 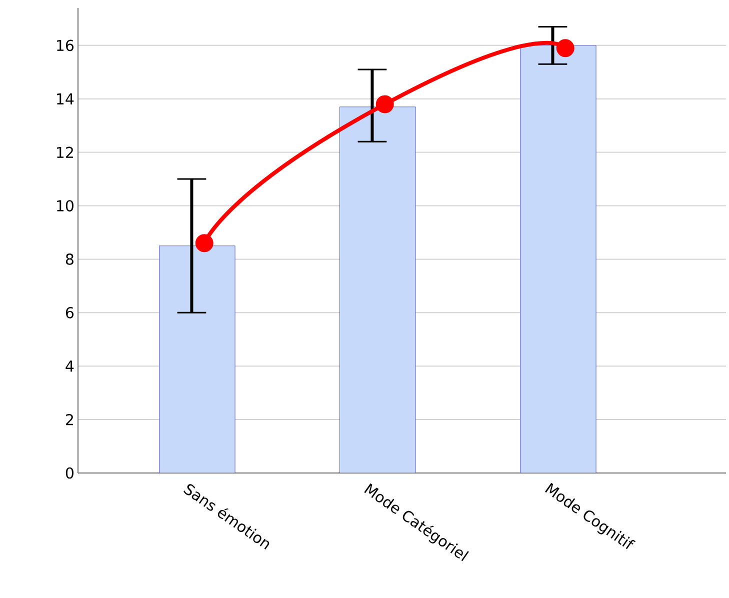 What do you see at coordinates (69, 420) in the screenshot?
I see `y-tick-label: 2` at bounding box center [69, 420].